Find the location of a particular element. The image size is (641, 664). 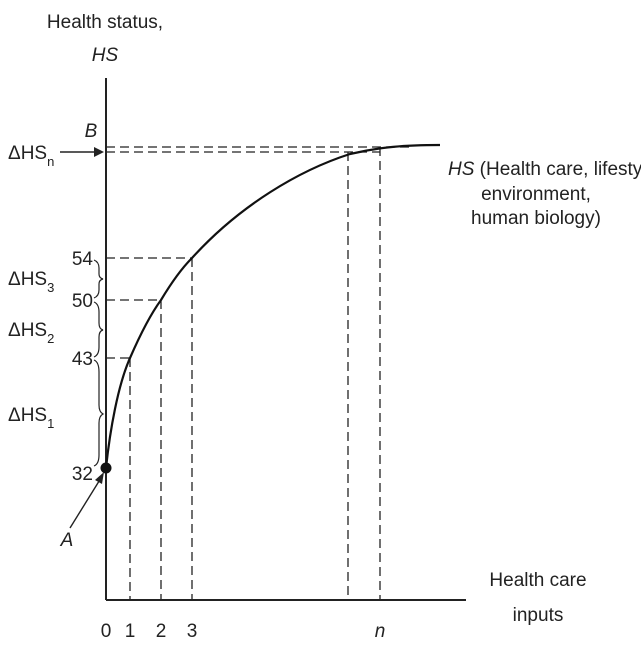

point-a-dot is located at coordinates (106, 468).